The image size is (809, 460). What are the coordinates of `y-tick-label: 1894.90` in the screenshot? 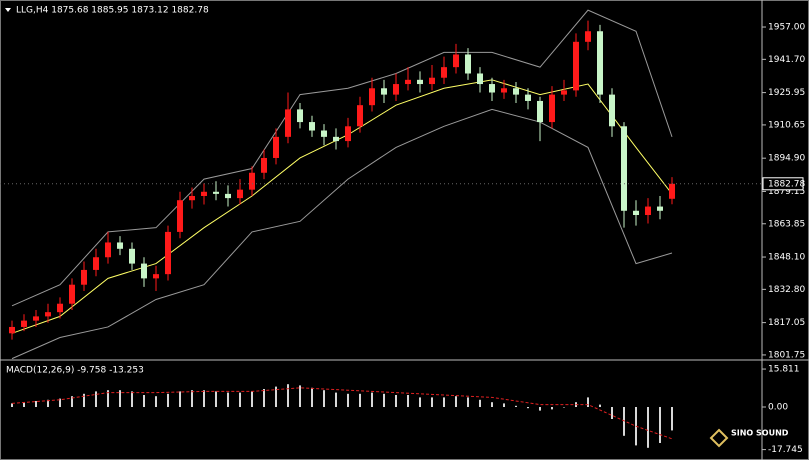 It's located at (786, 159).